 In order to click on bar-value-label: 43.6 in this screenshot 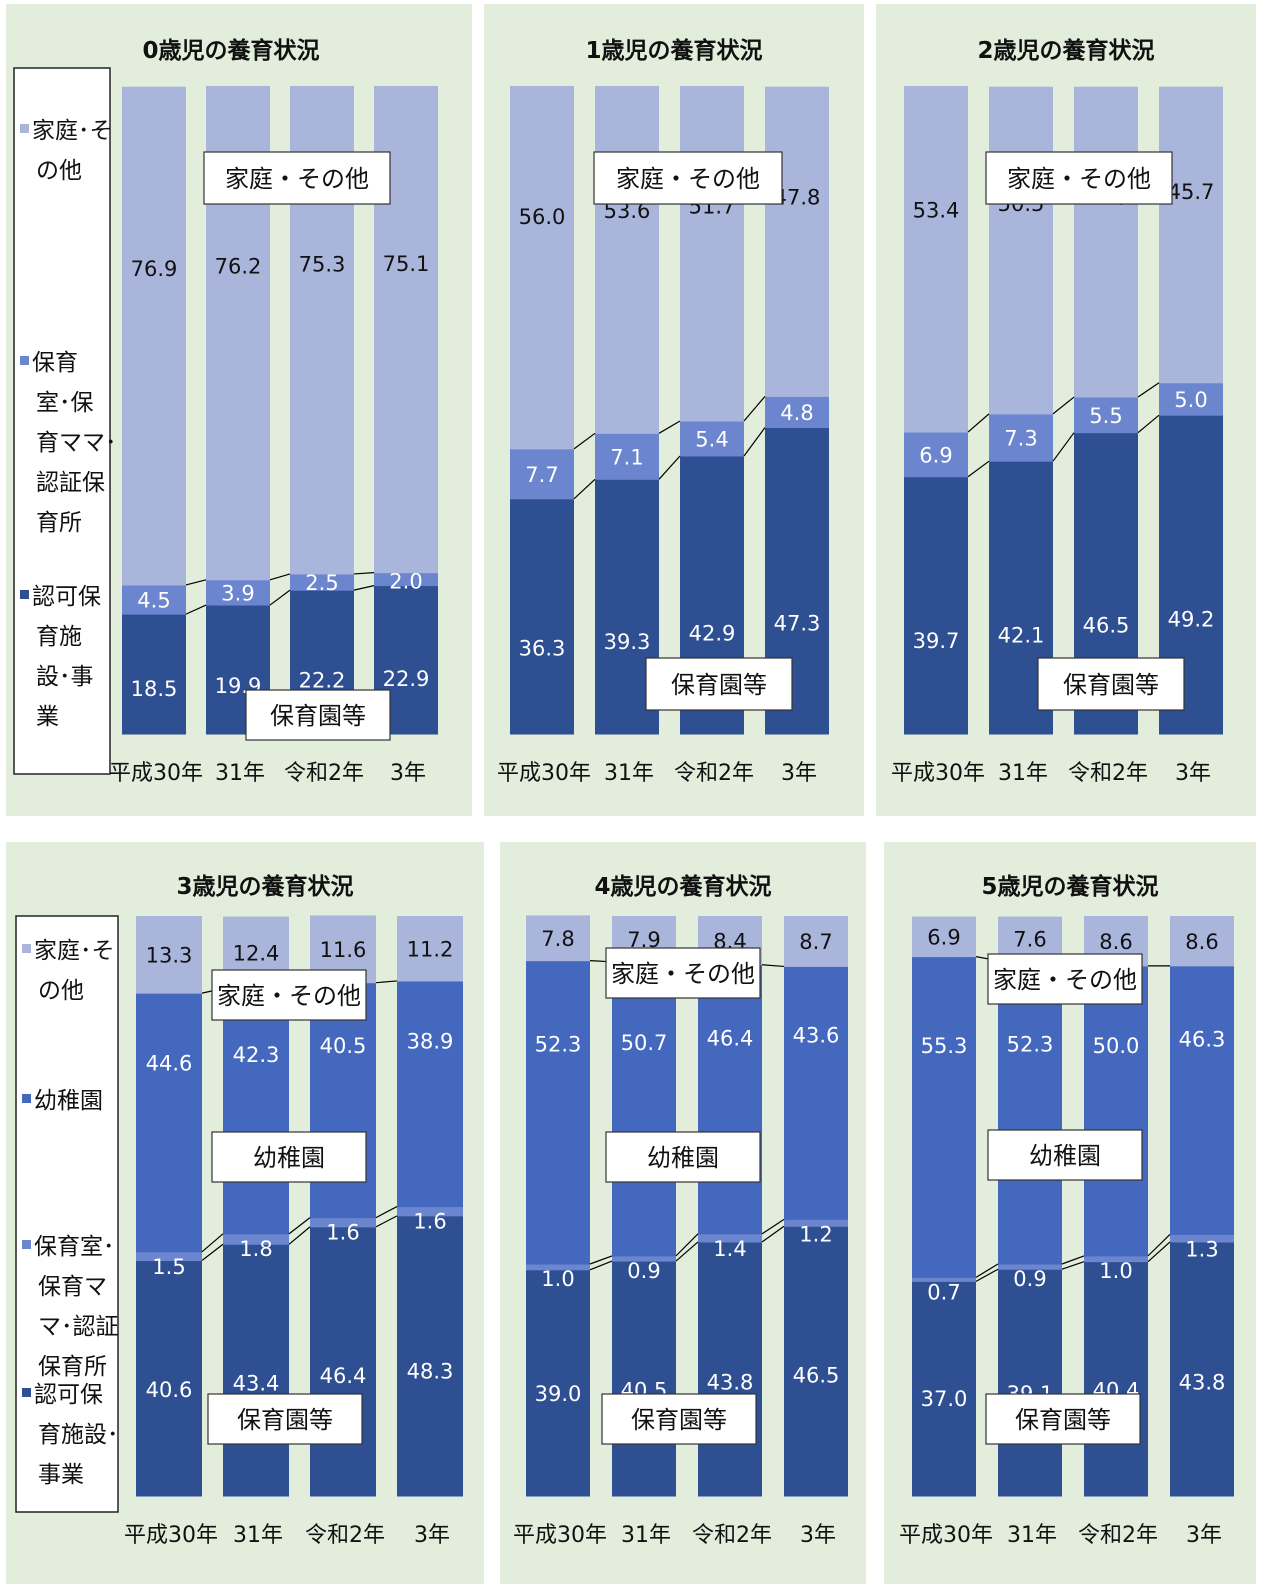, I will do `click(816, 1035)`.